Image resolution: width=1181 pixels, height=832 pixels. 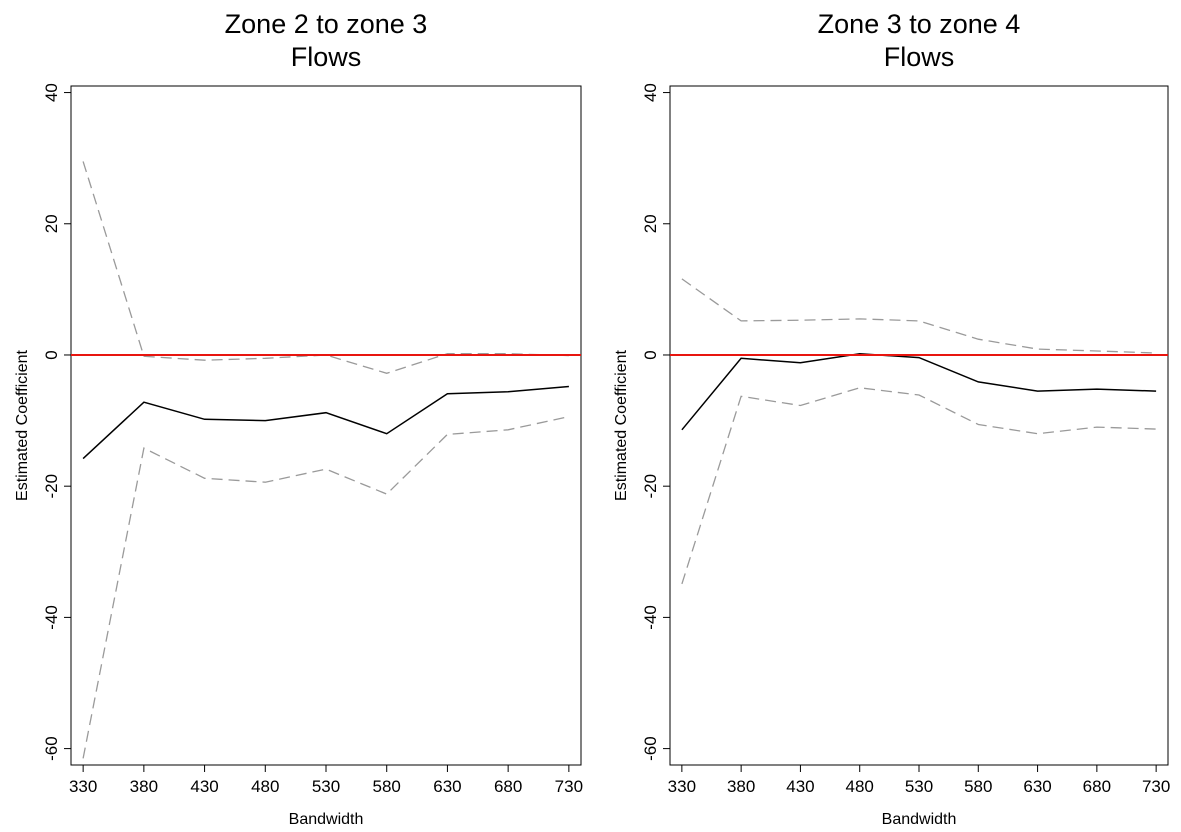 What do you see at coordinates (919, 24) in the screenshot?
I see `chart-title-line: Zone 3 to zone 4` at bounding box center [919, 24].